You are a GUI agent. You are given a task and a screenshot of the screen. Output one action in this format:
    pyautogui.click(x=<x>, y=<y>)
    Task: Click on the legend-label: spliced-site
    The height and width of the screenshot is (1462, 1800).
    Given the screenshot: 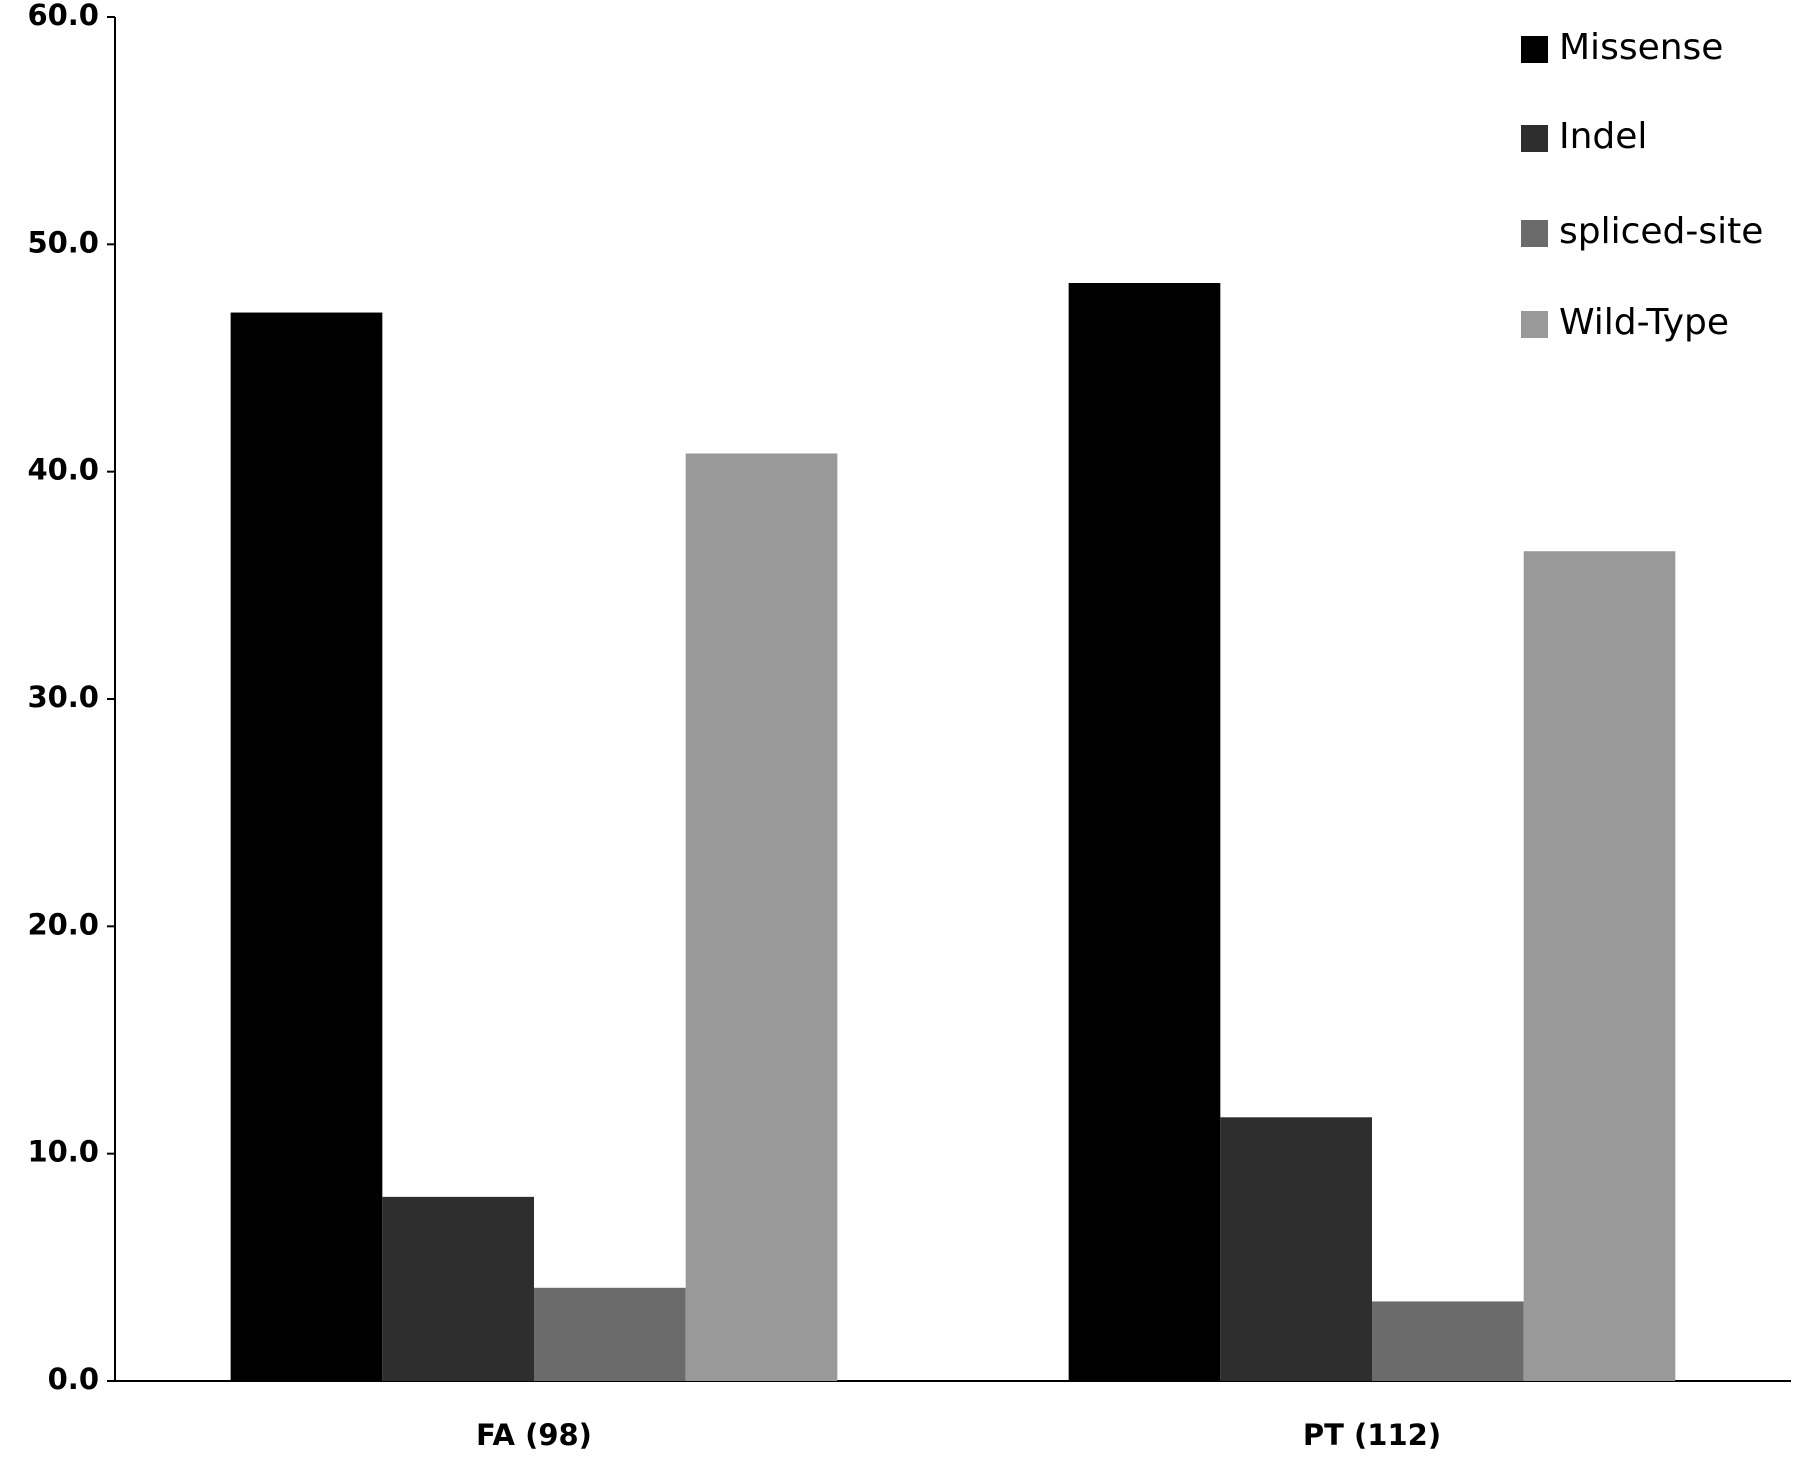 What is the action you would take?
    pyautogui.click(x=1661, y=231)
    